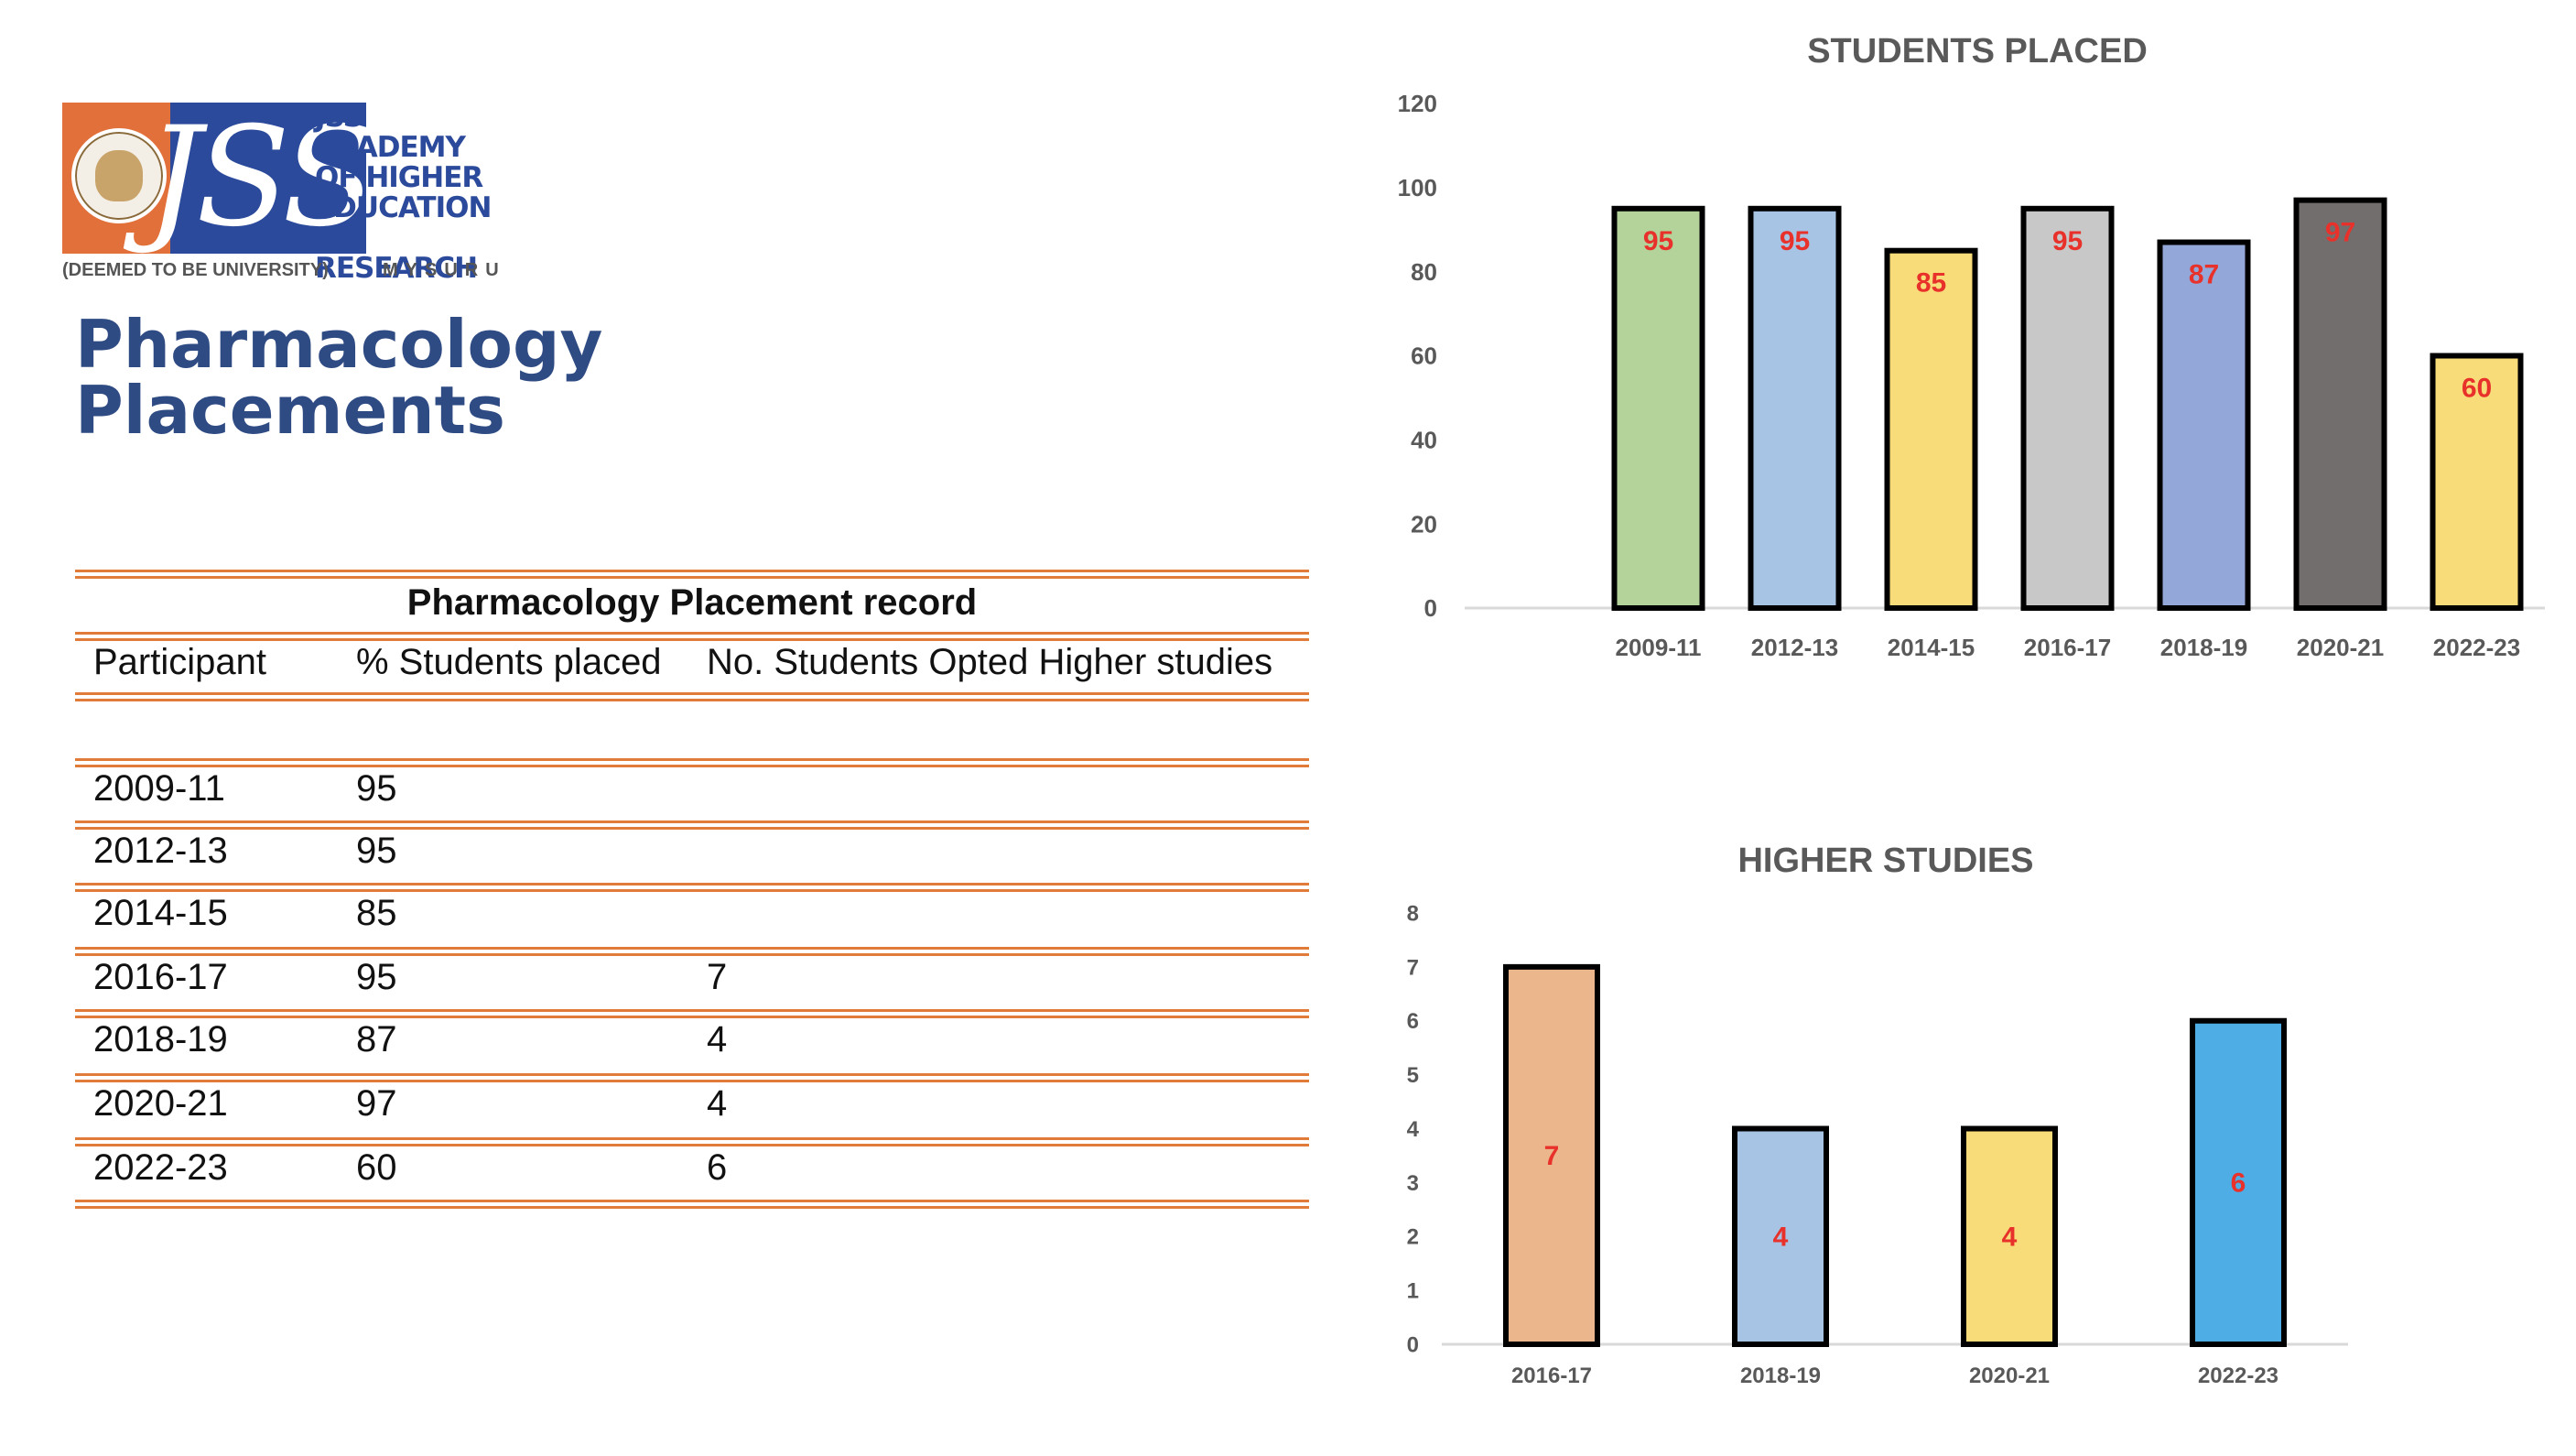  Describe the element at coordinates (404, 207) in the screenshot. I see `logo-line: EDUCATION` at that location.